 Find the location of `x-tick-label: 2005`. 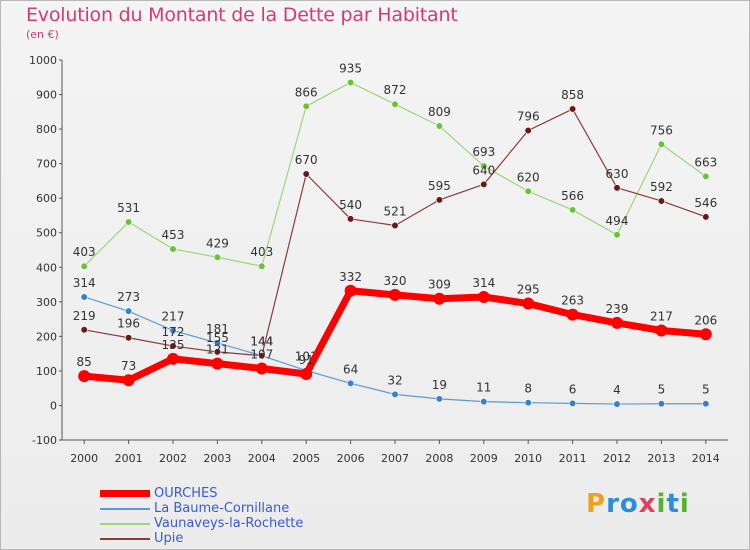

x-tick-label: 2005 is located at coordinates (306, 458).